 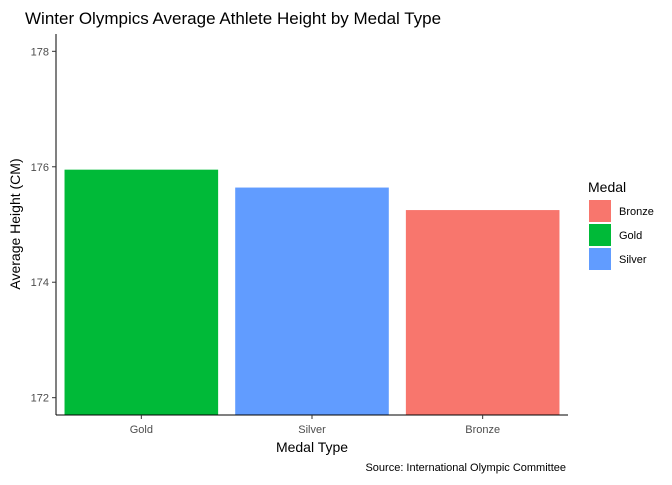 What do you see at coordinates (607, 187) in the screenshot?
I see `legend-title: Medal` at bounding box center [607, 187].